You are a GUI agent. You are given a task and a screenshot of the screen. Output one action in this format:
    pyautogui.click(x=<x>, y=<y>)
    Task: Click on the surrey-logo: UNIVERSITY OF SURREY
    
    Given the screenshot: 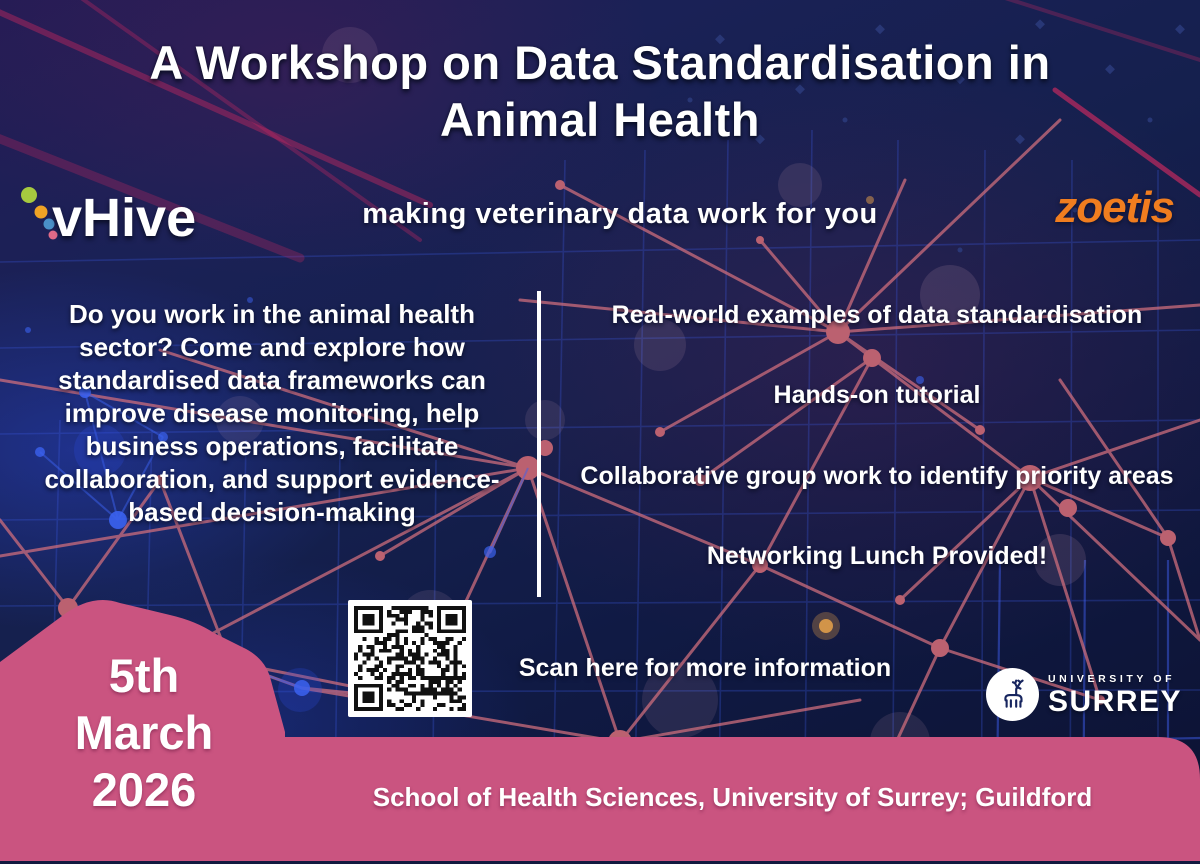 What is the action you would take?
    pyautogui.click(x=1084, y=694)
    